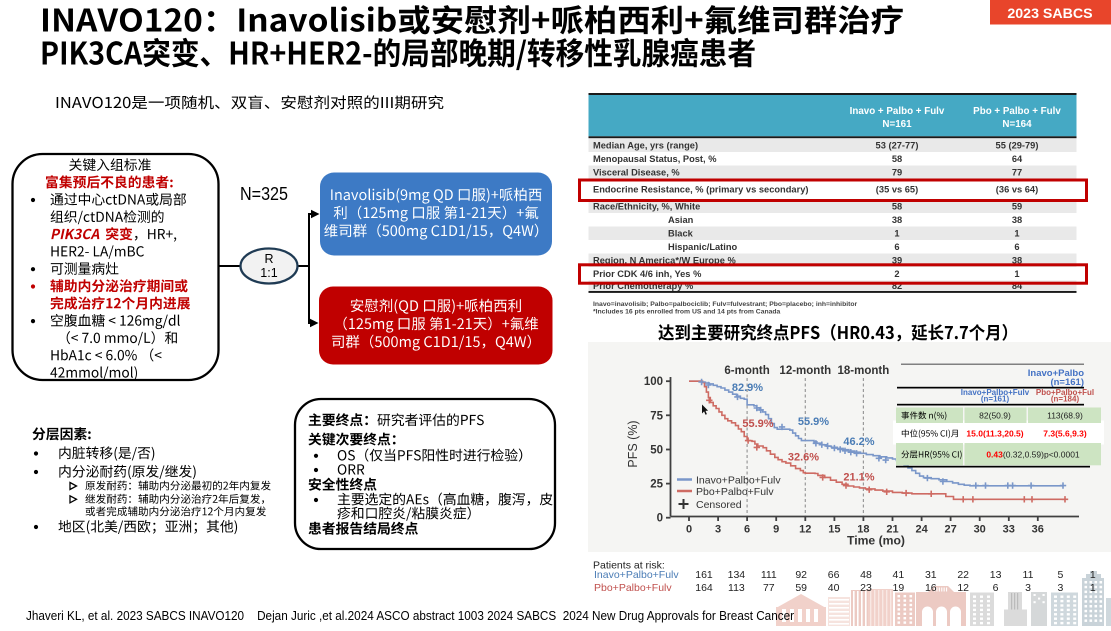 The image size is (1111, 631). What do you see at coordinates (1065, 398) in the screenshot?
I see `svg-text: (n=184)` at bounding box center [1065, 398].